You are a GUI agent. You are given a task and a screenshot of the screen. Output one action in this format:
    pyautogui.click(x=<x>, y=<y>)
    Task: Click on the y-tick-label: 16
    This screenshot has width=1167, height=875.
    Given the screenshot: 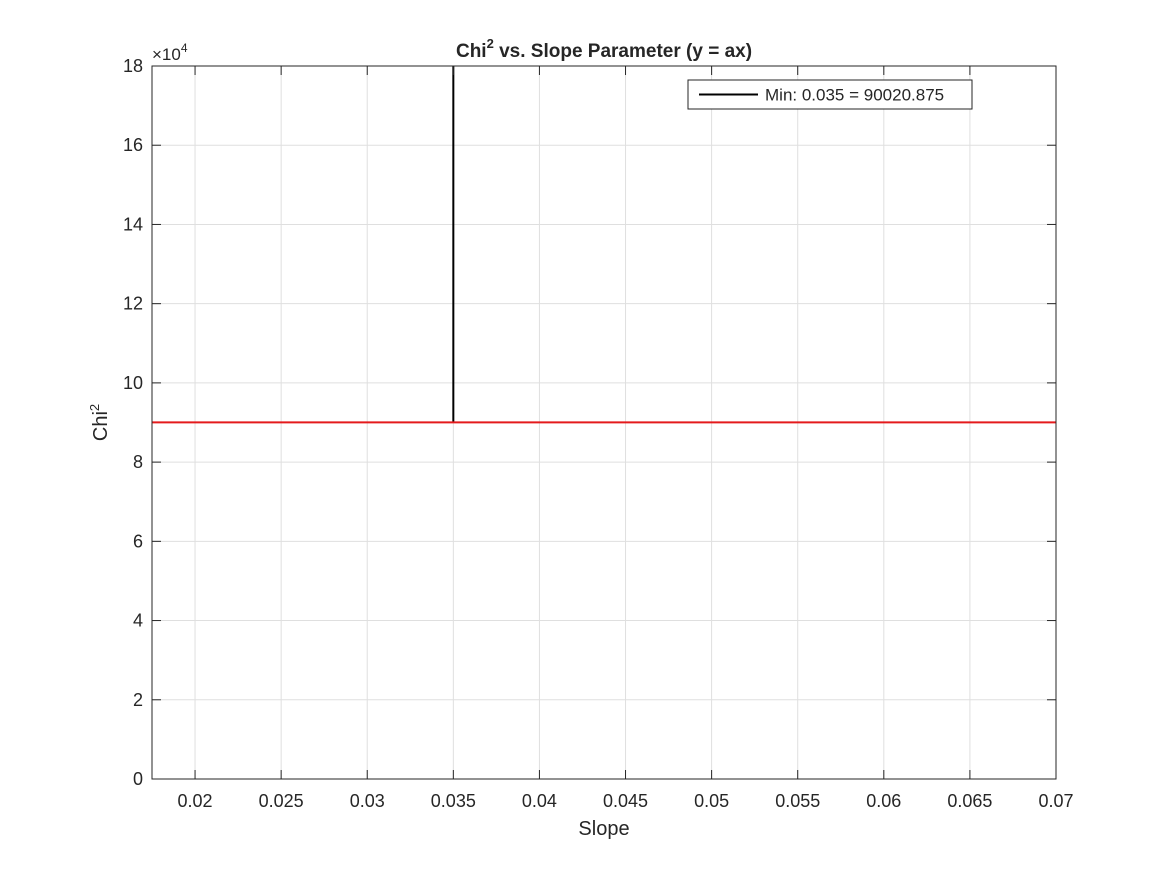 What is the action you would take?
    pyautogui.click(x=133, y=145)
    